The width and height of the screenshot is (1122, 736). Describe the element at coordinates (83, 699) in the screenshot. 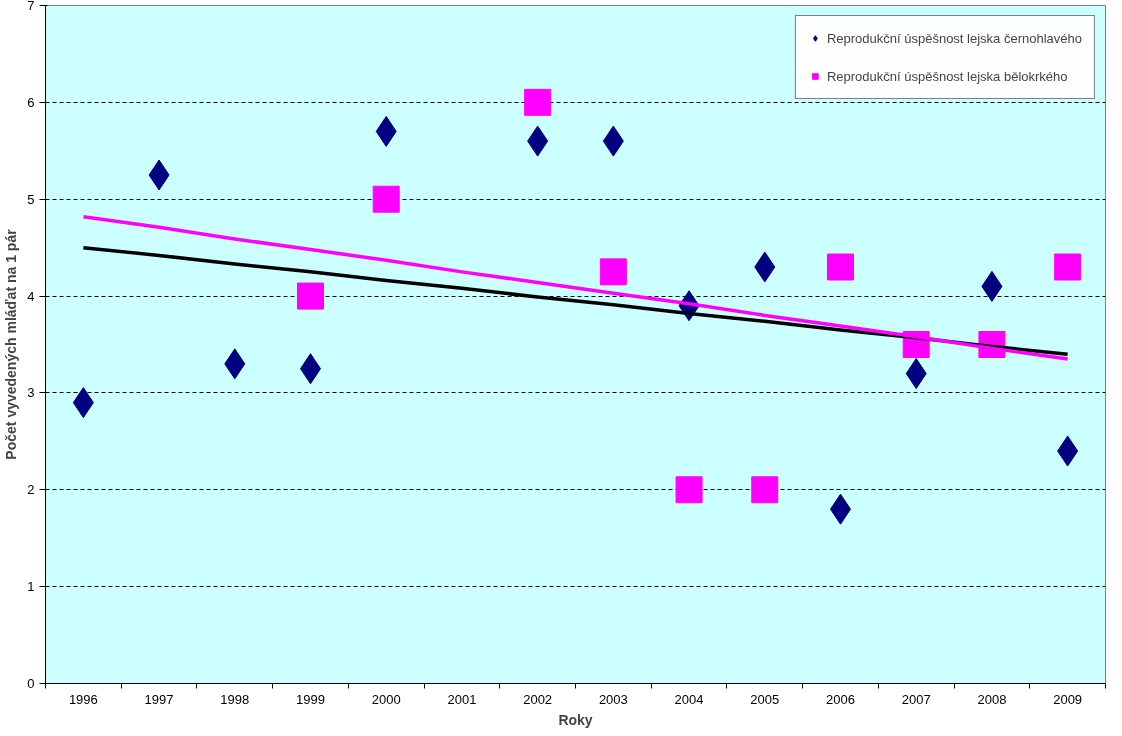

I see `x-tick-label: 1996` at that location.